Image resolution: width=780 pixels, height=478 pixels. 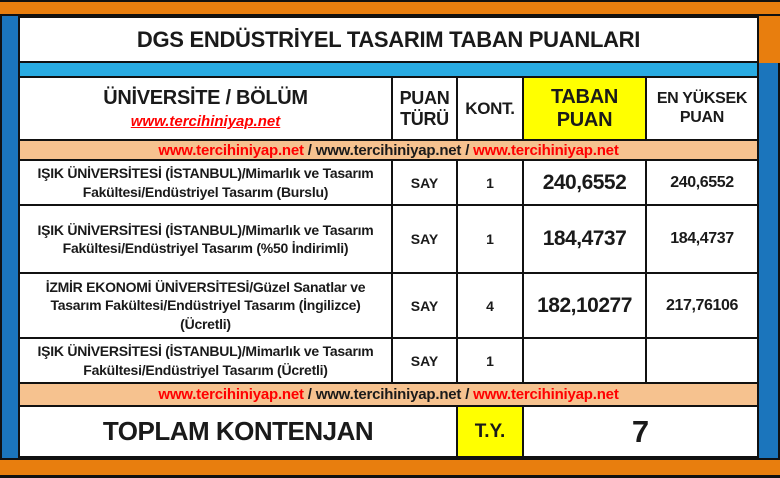 What do you see at coordinates (491, 306) in the screenshot?
I see `table-row-quota: 4` at bounding box center [491, 306].